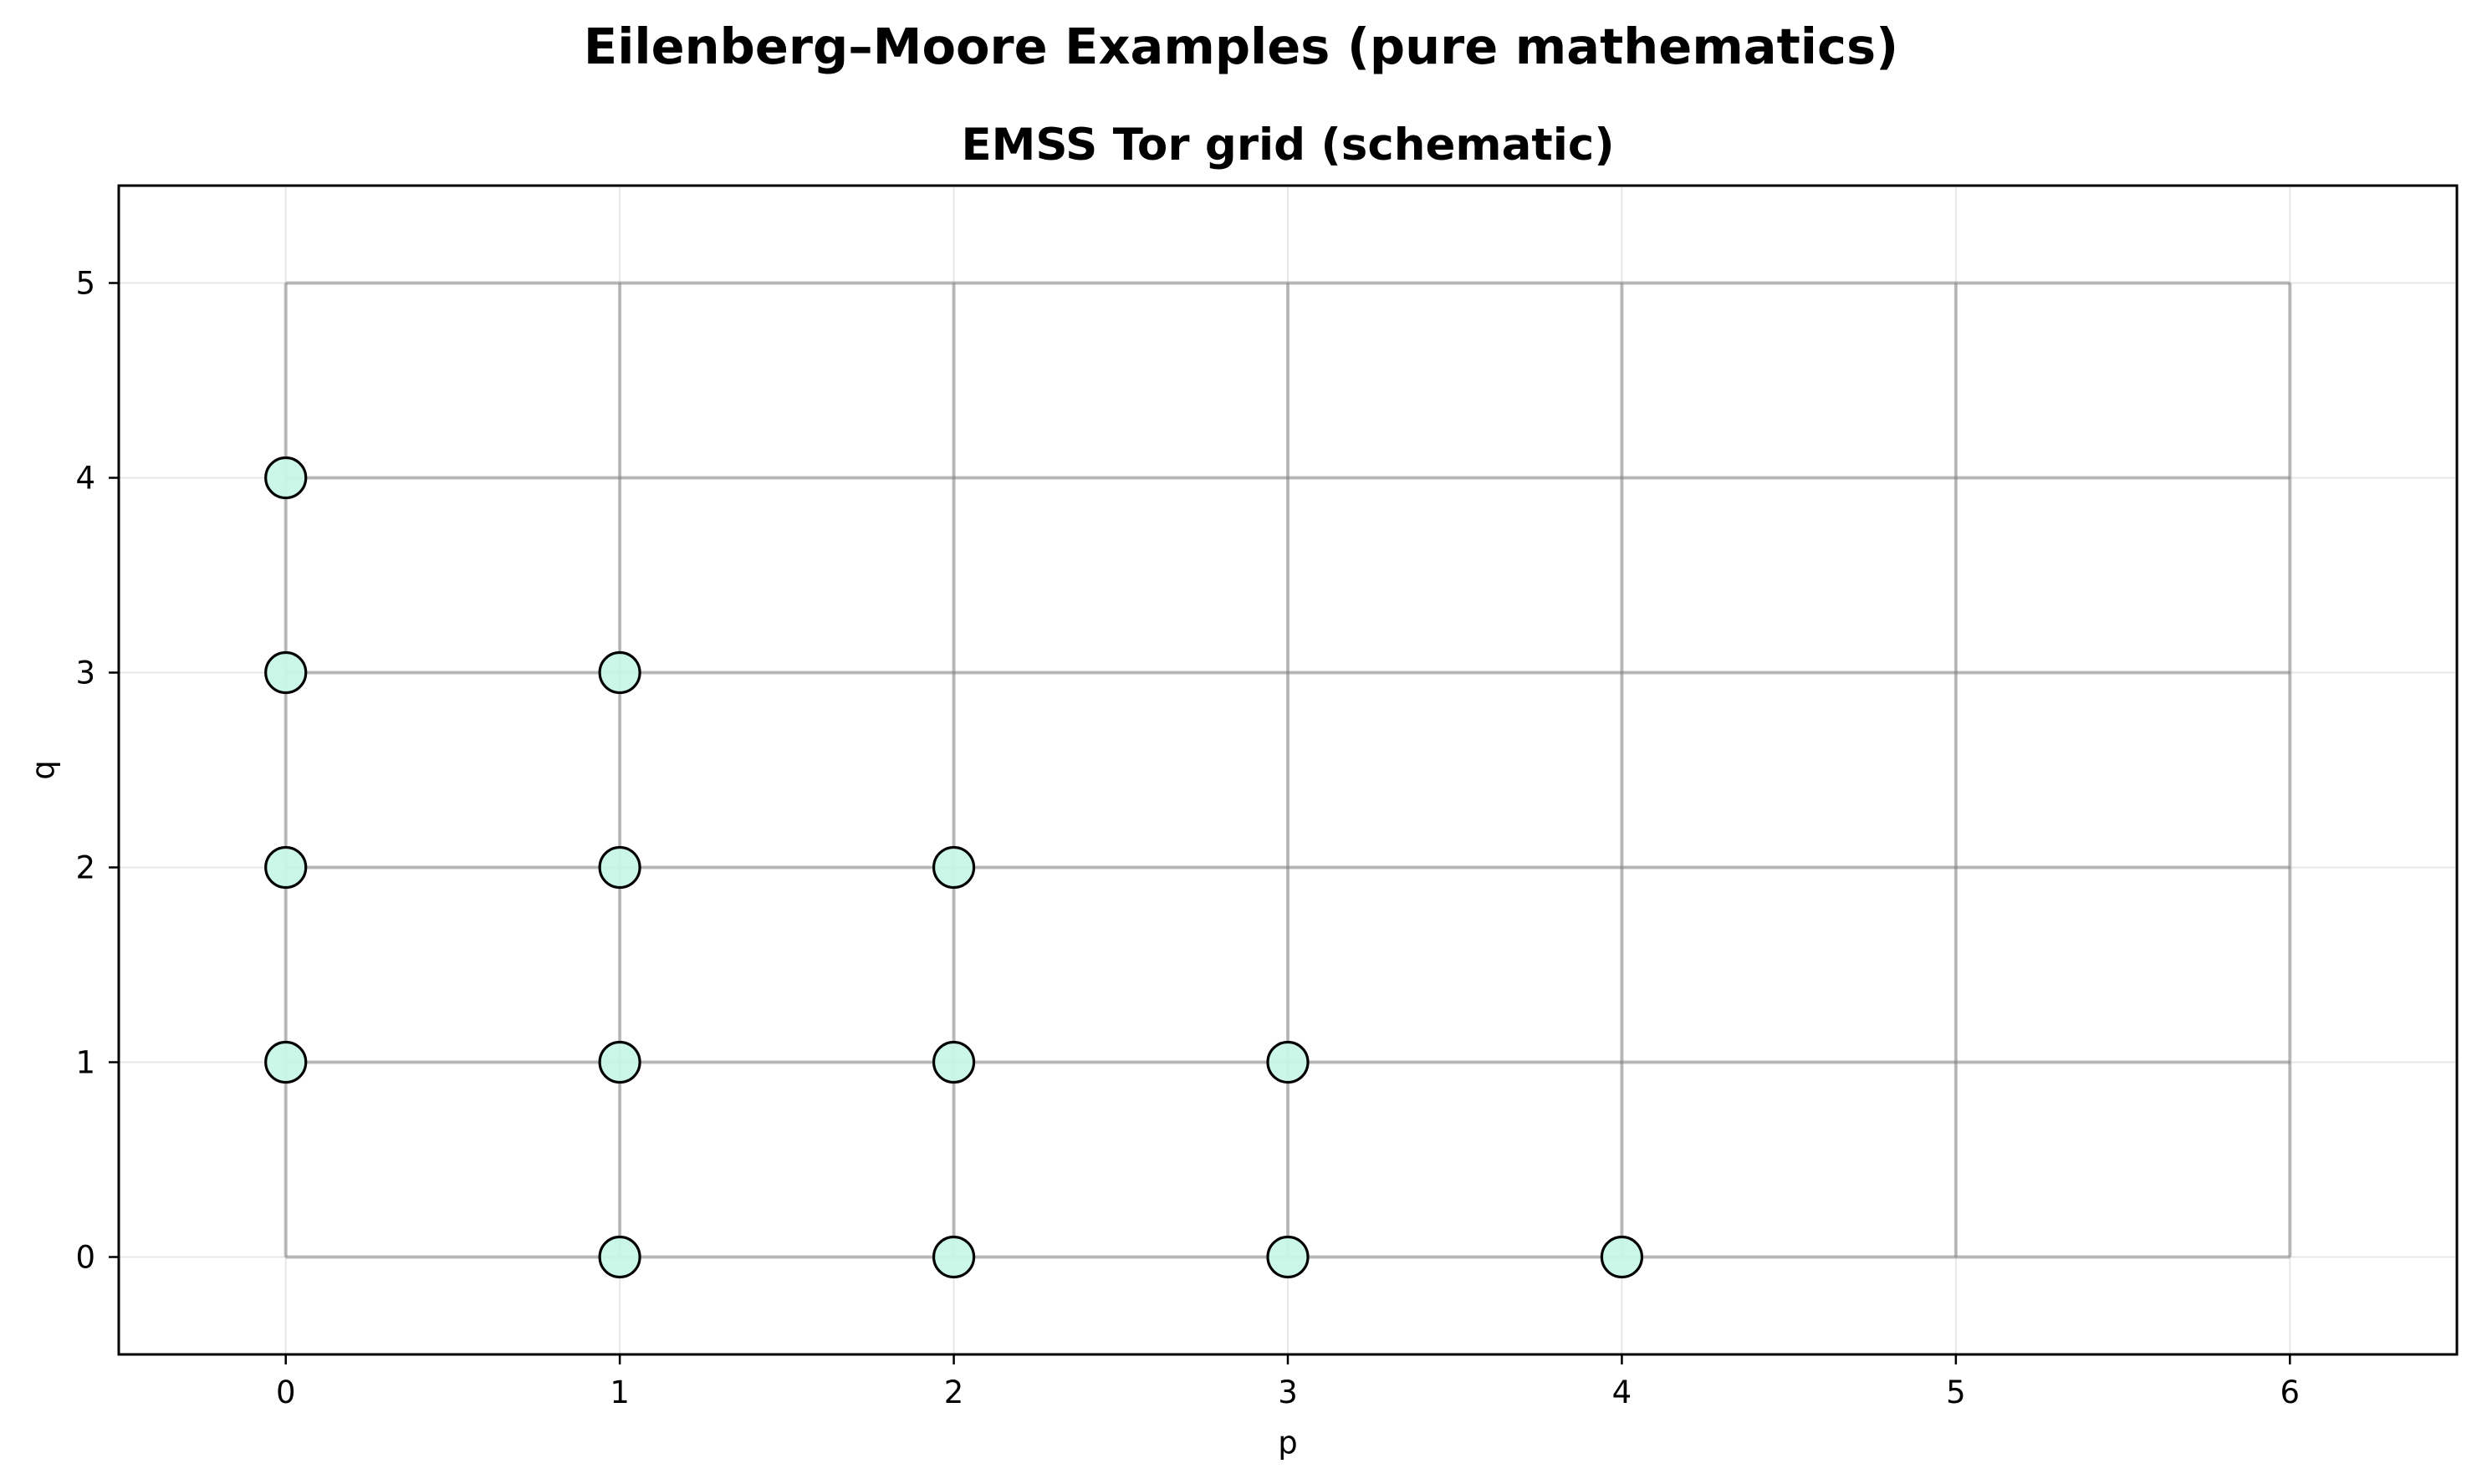 Image resolution: width=2482 pixels, height=1484 pixels. I want to click on x-axis-ticks: 0 1 2 3 4 5 6, so click(1288, 1382).